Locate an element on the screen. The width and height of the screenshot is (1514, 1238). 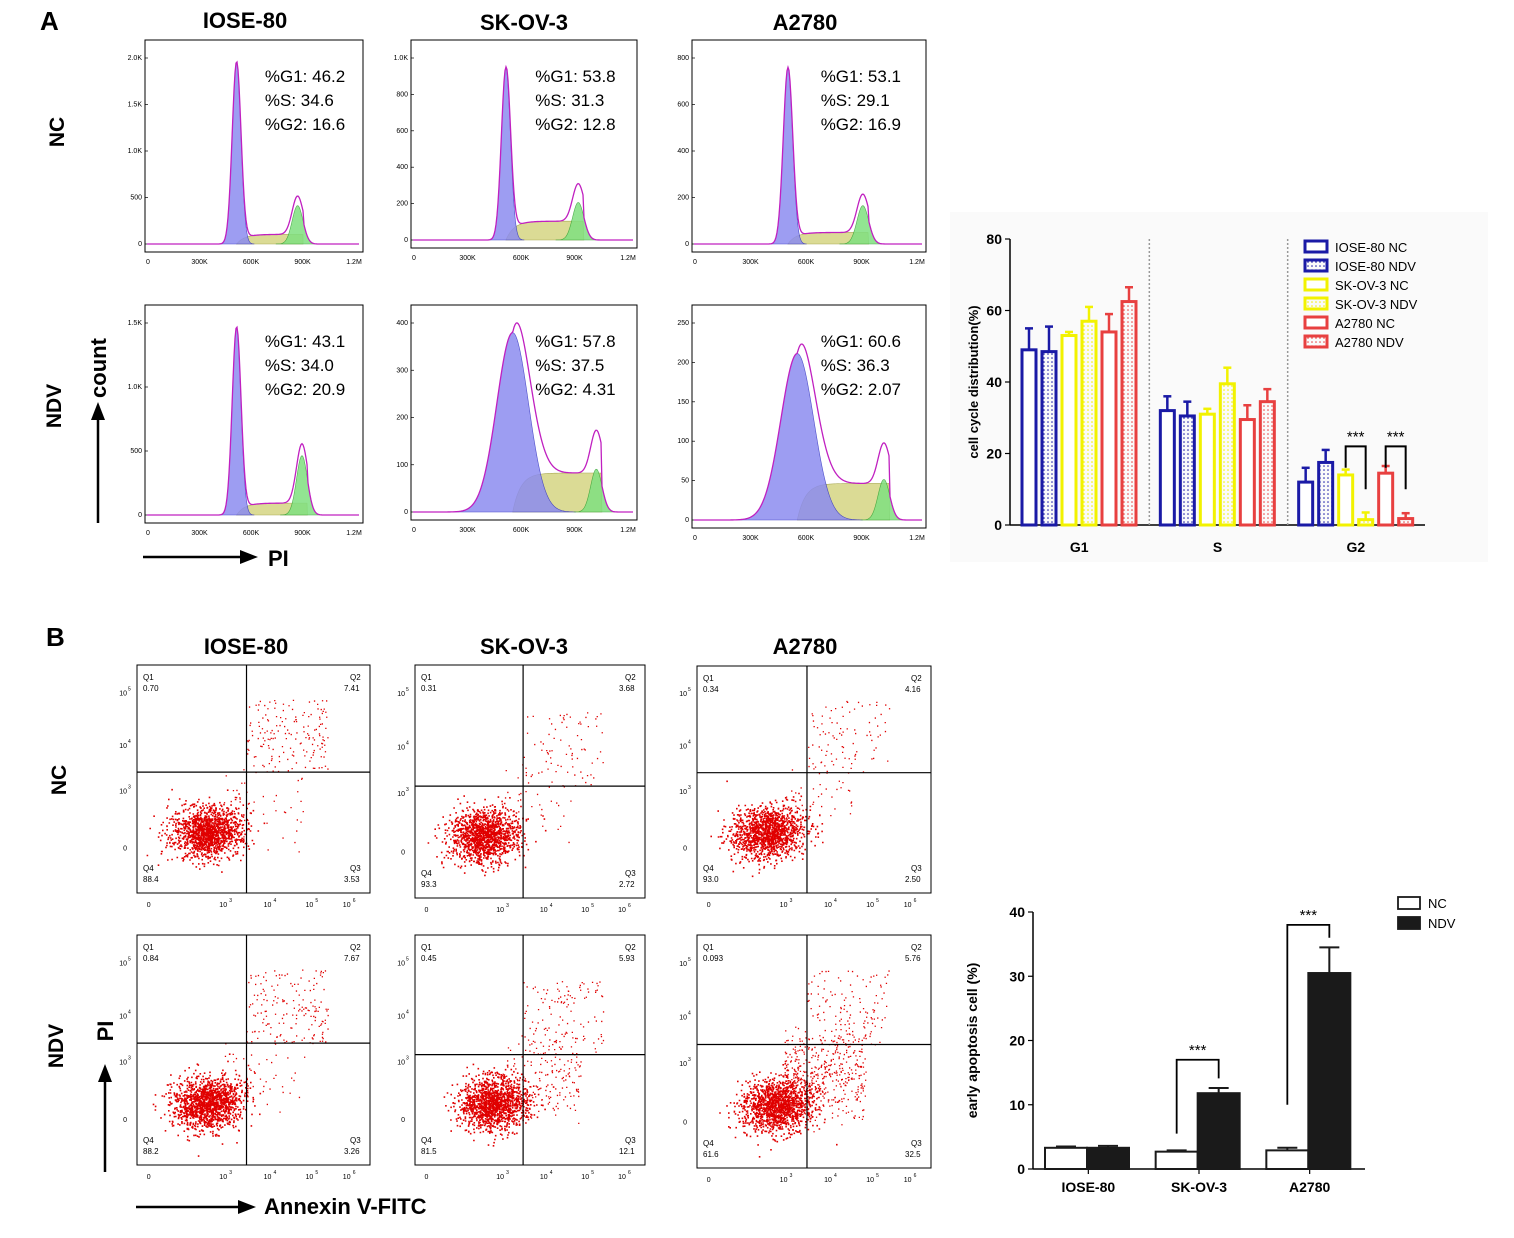
histogram-g1-text: %G1: 53.1 is located at coordinates (861, 76).